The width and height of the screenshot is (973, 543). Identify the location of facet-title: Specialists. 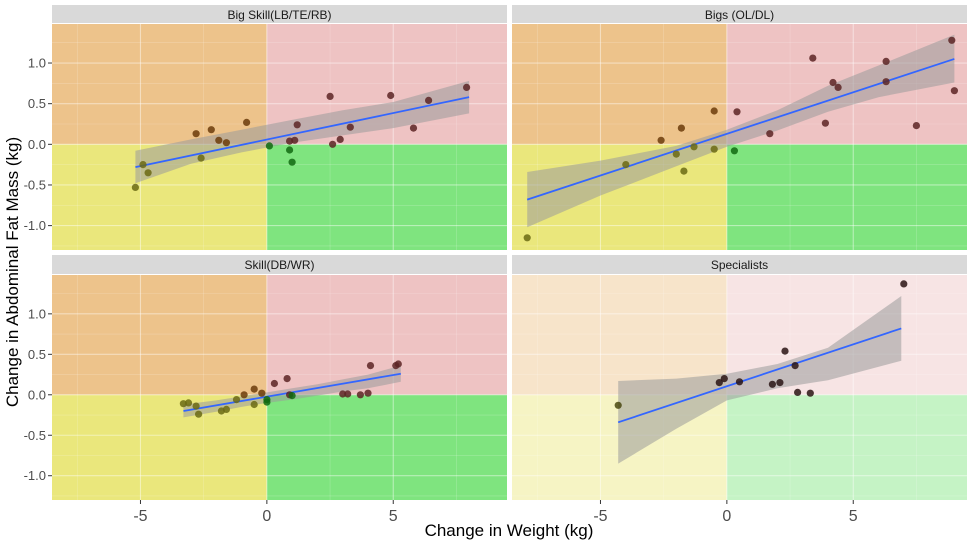
(739, 265).